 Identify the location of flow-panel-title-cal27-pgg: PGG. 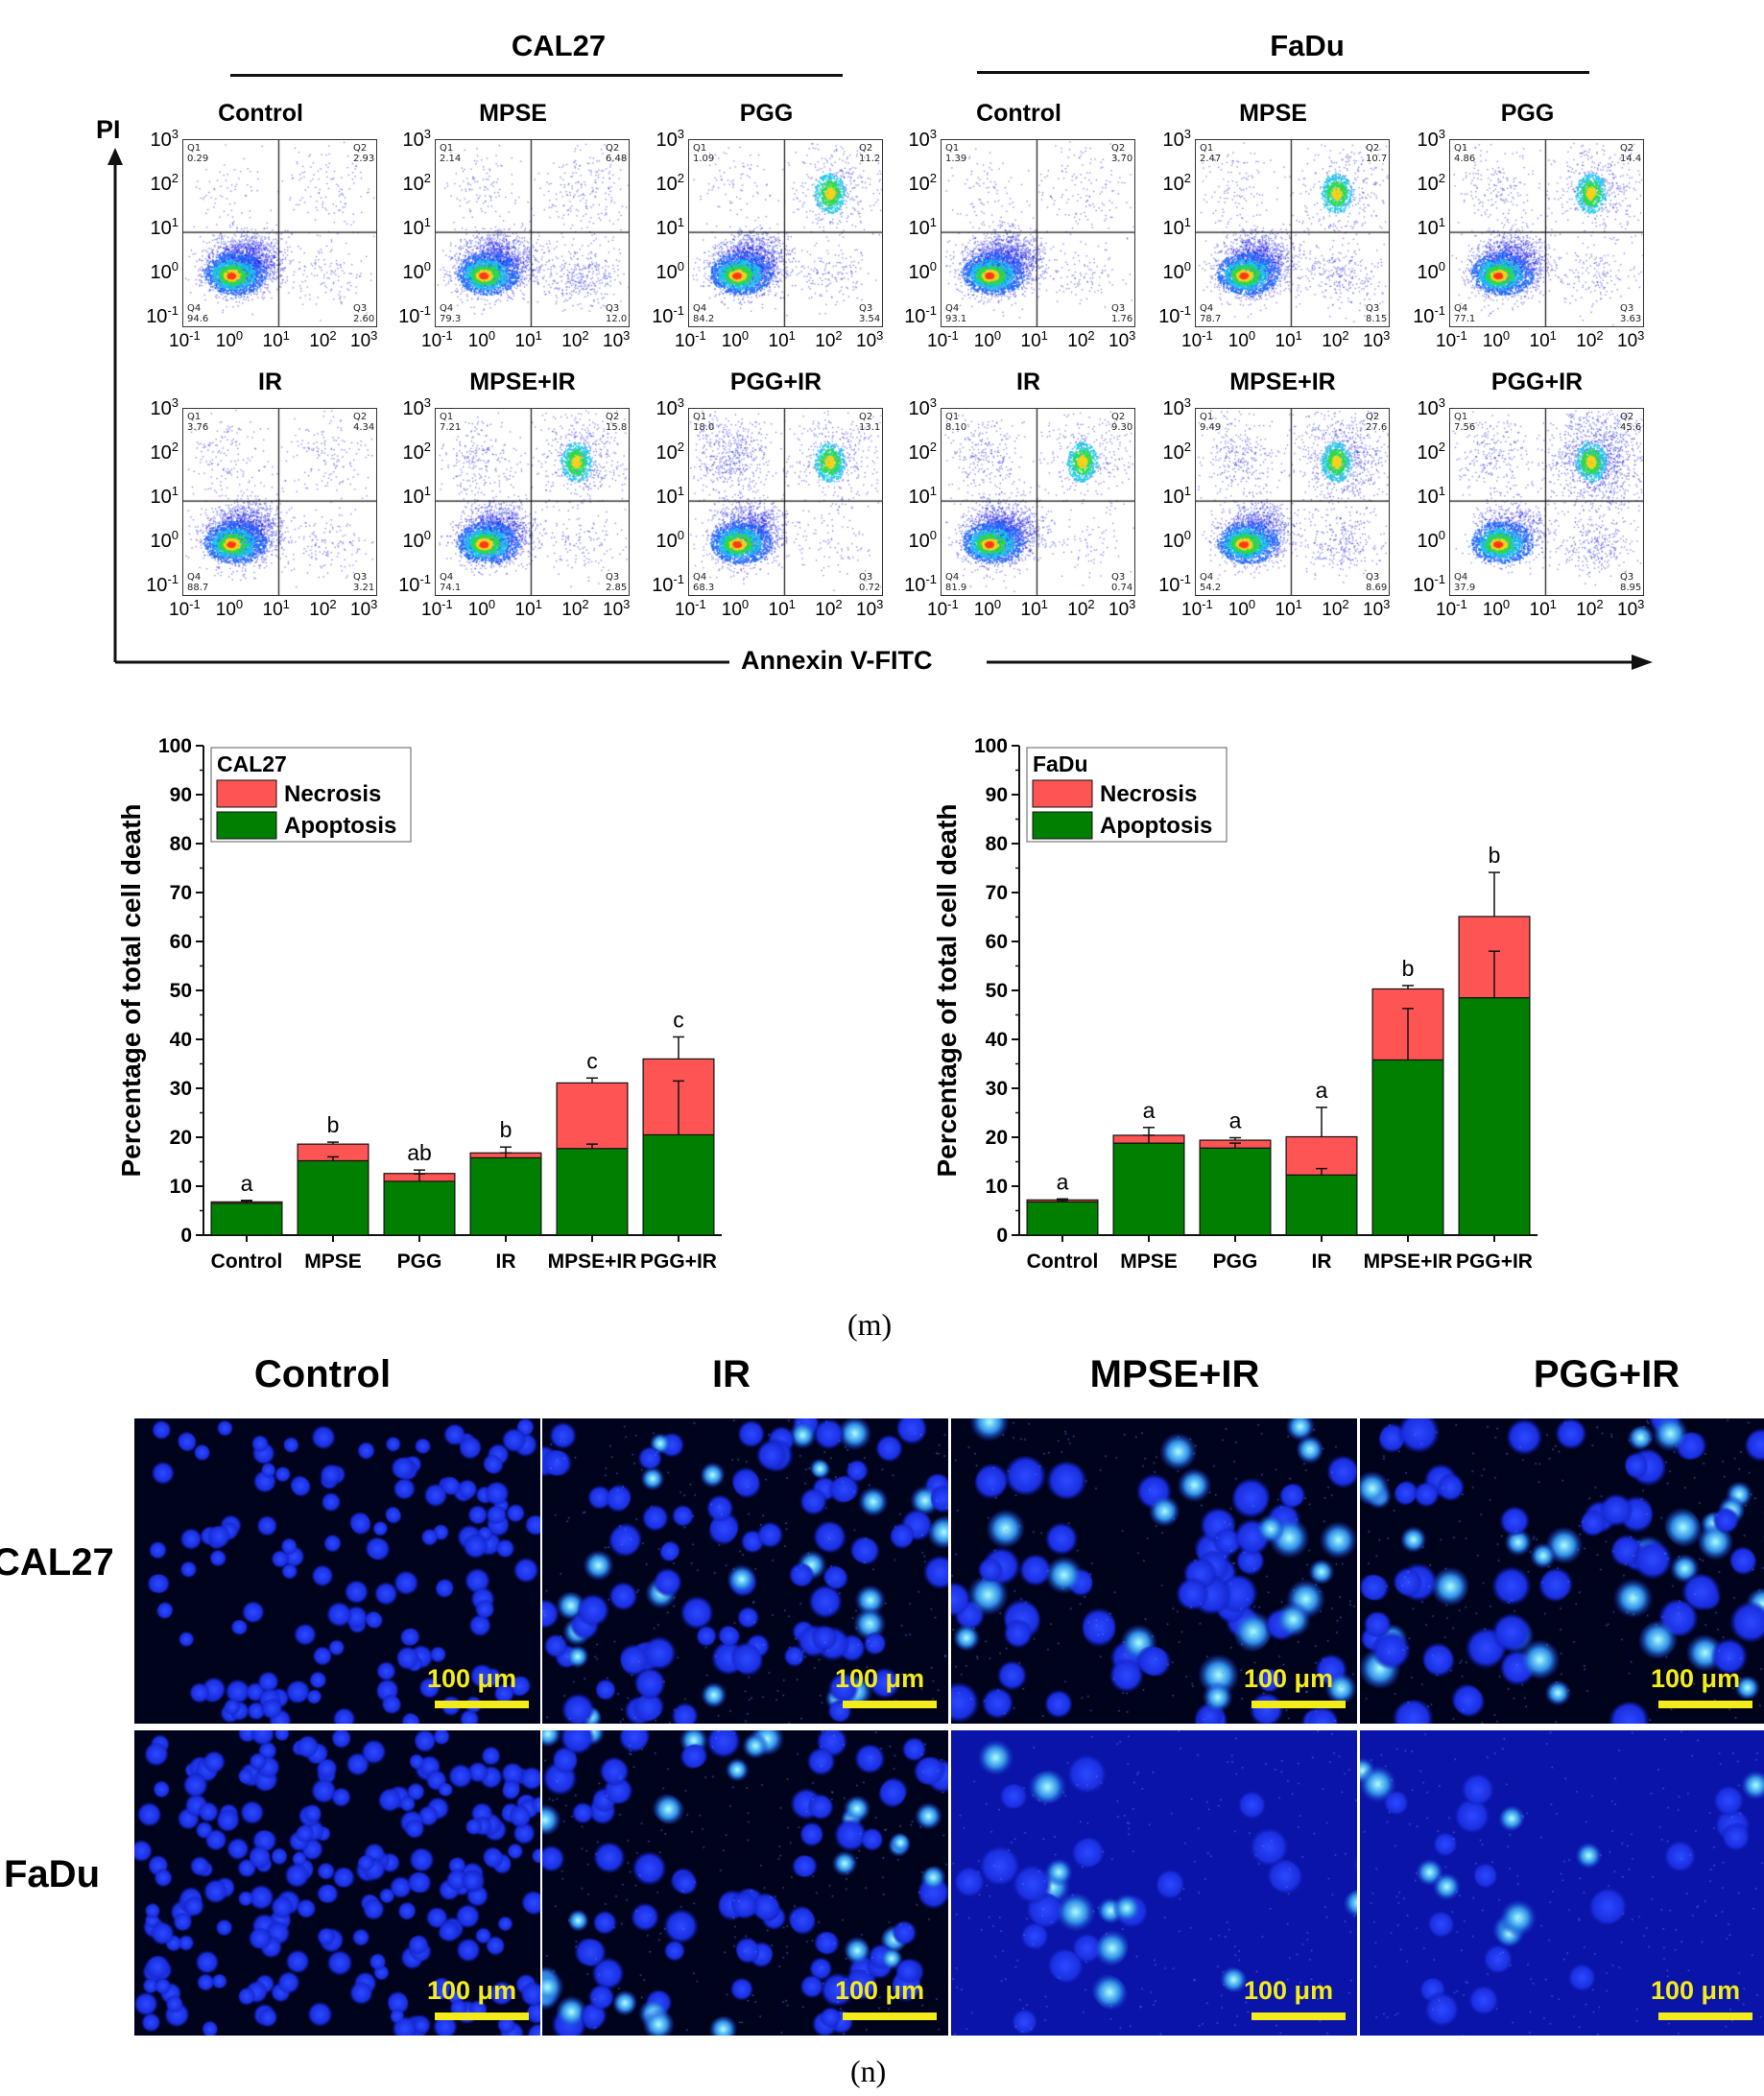
(766, 113).